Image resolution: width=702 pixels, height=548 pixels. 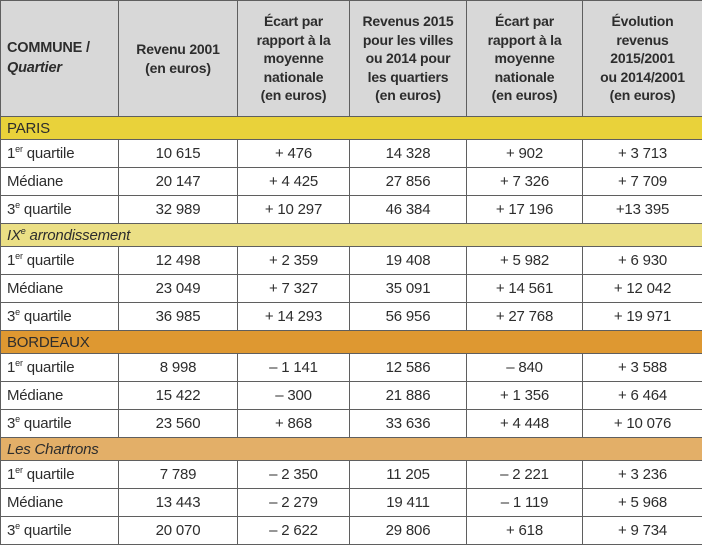 What do you see at coordinates (408, 260) in the screenshot?
I see `cell-revenus-2015: 19 408` at bounding box center [408, 260].